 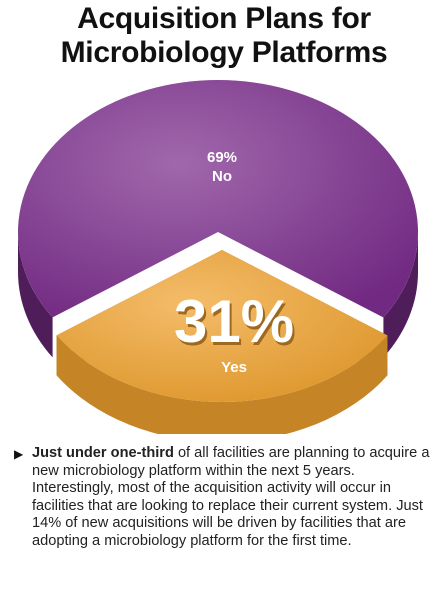 What do you see at coordinates (222, 157) in the screenshot?
I see `pie-slice-no-value-label: 69%` at bounding box center [222, 157].